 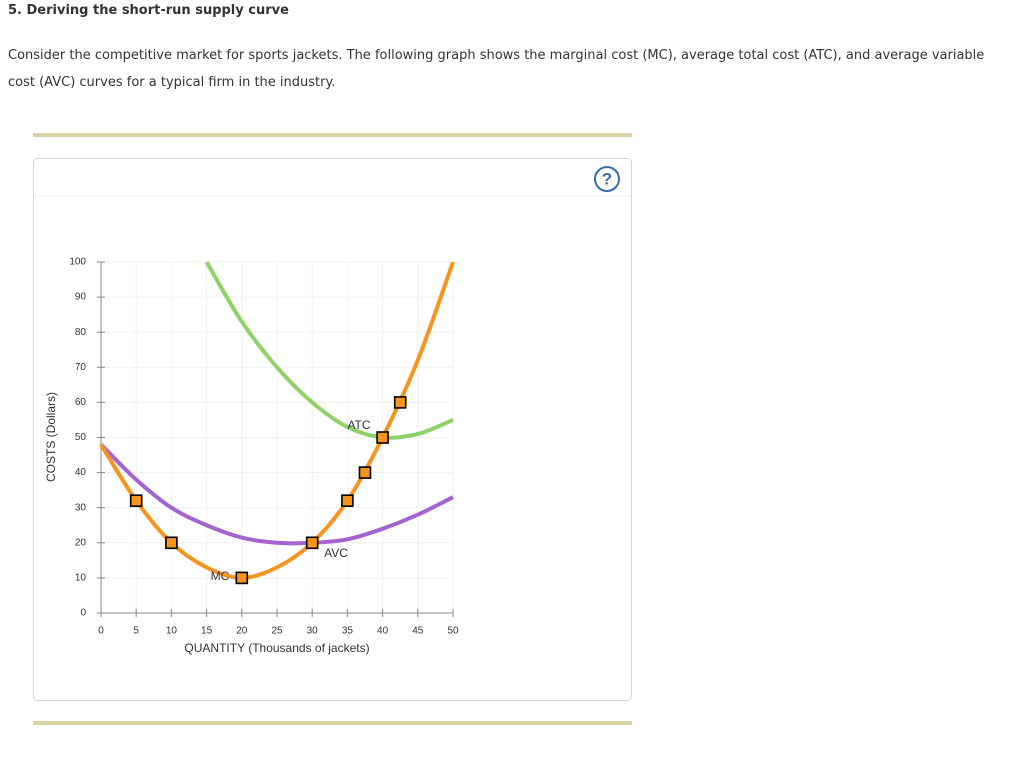 I want to click on y-tick-label: 20, so click(x=81, y=542).